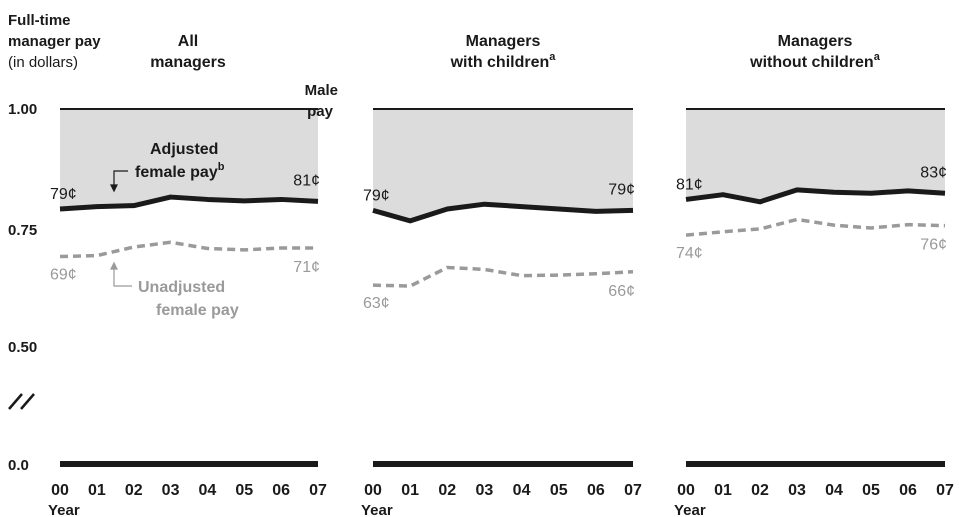 This screenshot has height=517, width=959. Describe the element at coordinates (22, 347) in the screenshot. I see `y-tick-label: 0.50` at that location.